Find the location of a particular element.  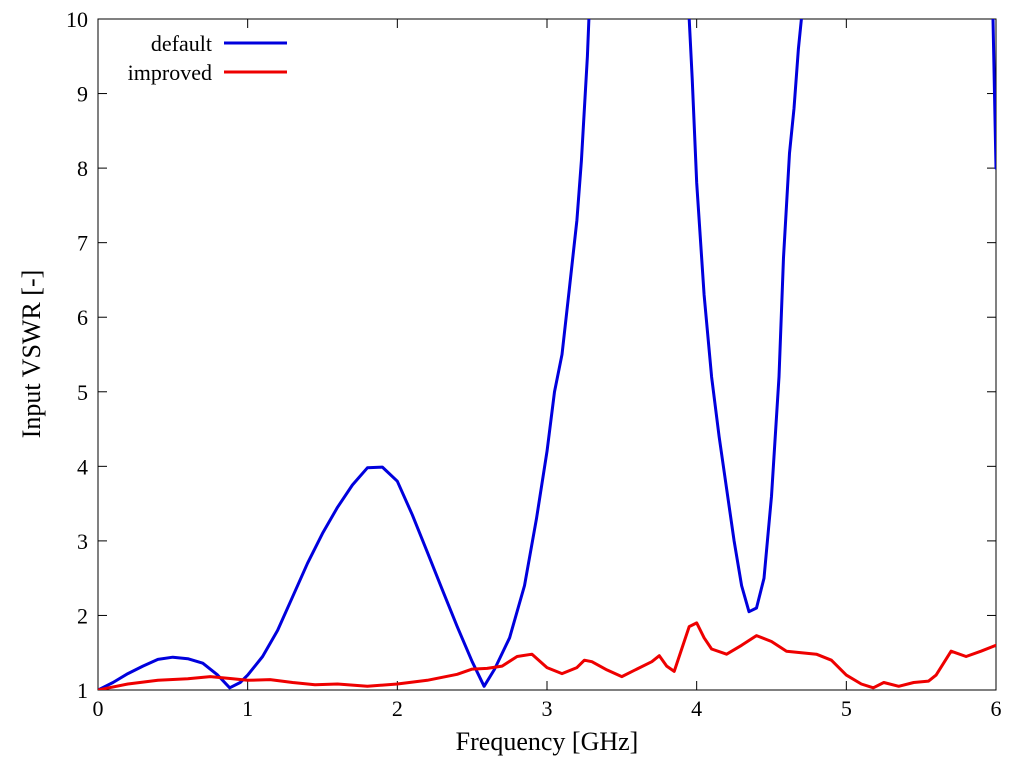

y-tick-label: 5 is located at coordinates (82, 392).